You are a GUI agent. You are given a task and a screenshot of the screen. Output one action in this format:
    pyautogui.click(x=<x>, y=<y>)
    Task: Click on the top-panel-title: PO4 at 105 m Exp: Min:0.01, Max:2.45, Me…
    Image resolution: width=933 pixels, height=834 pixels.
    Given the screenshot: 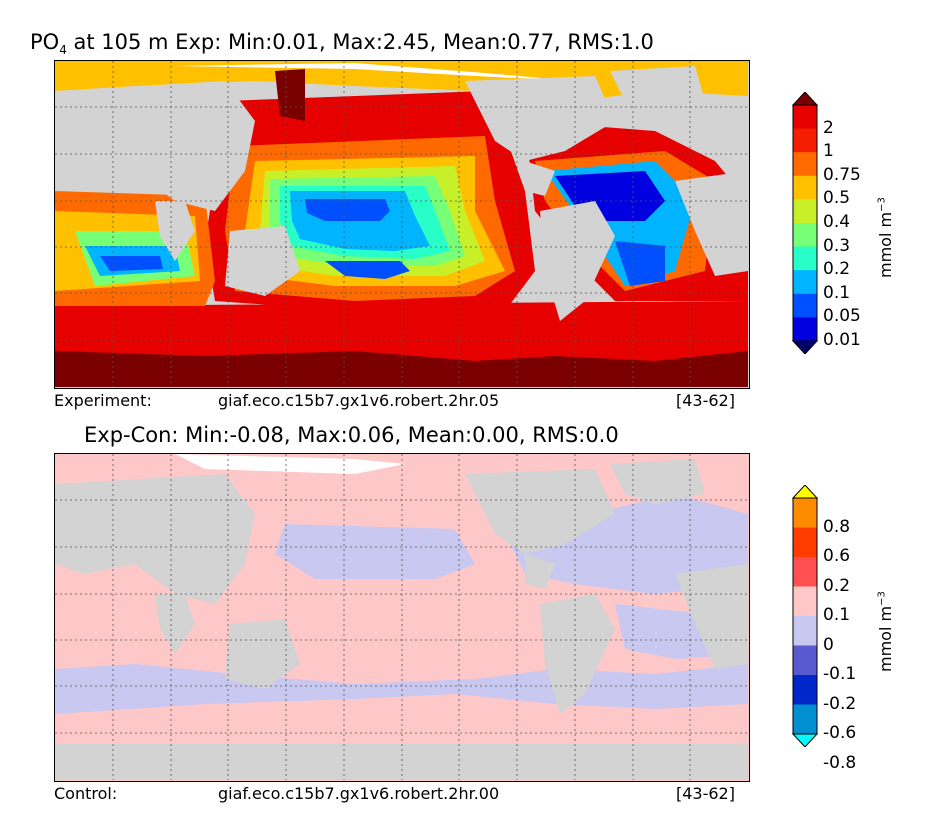 What is the action you would take?
    pyautogui.click(x=342, y=44)
    